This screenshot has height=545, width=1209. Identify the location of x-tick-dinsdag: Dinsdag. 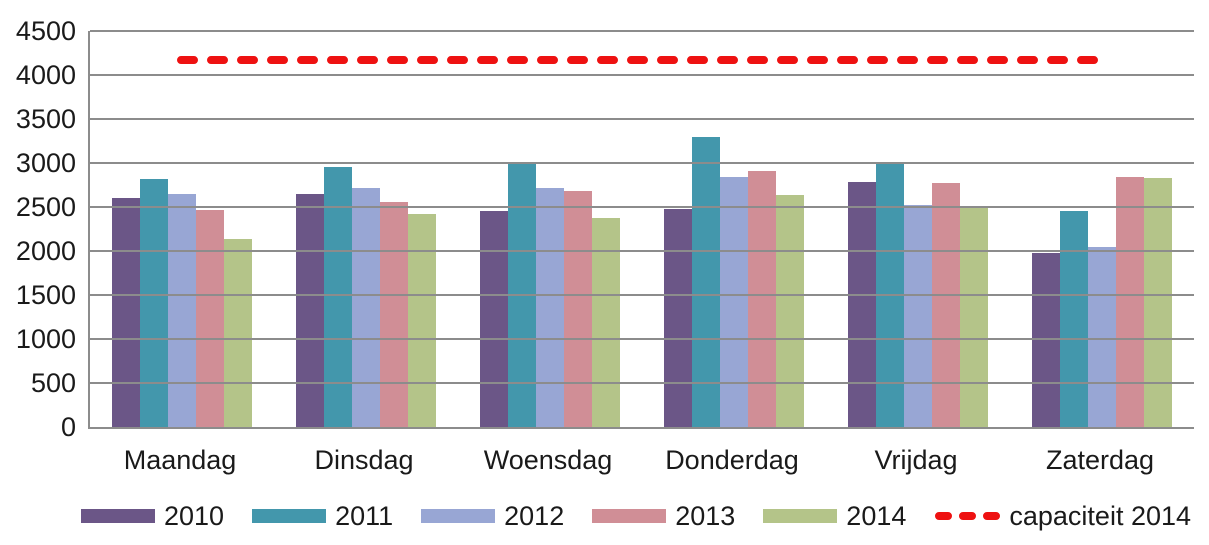
(364, 460).